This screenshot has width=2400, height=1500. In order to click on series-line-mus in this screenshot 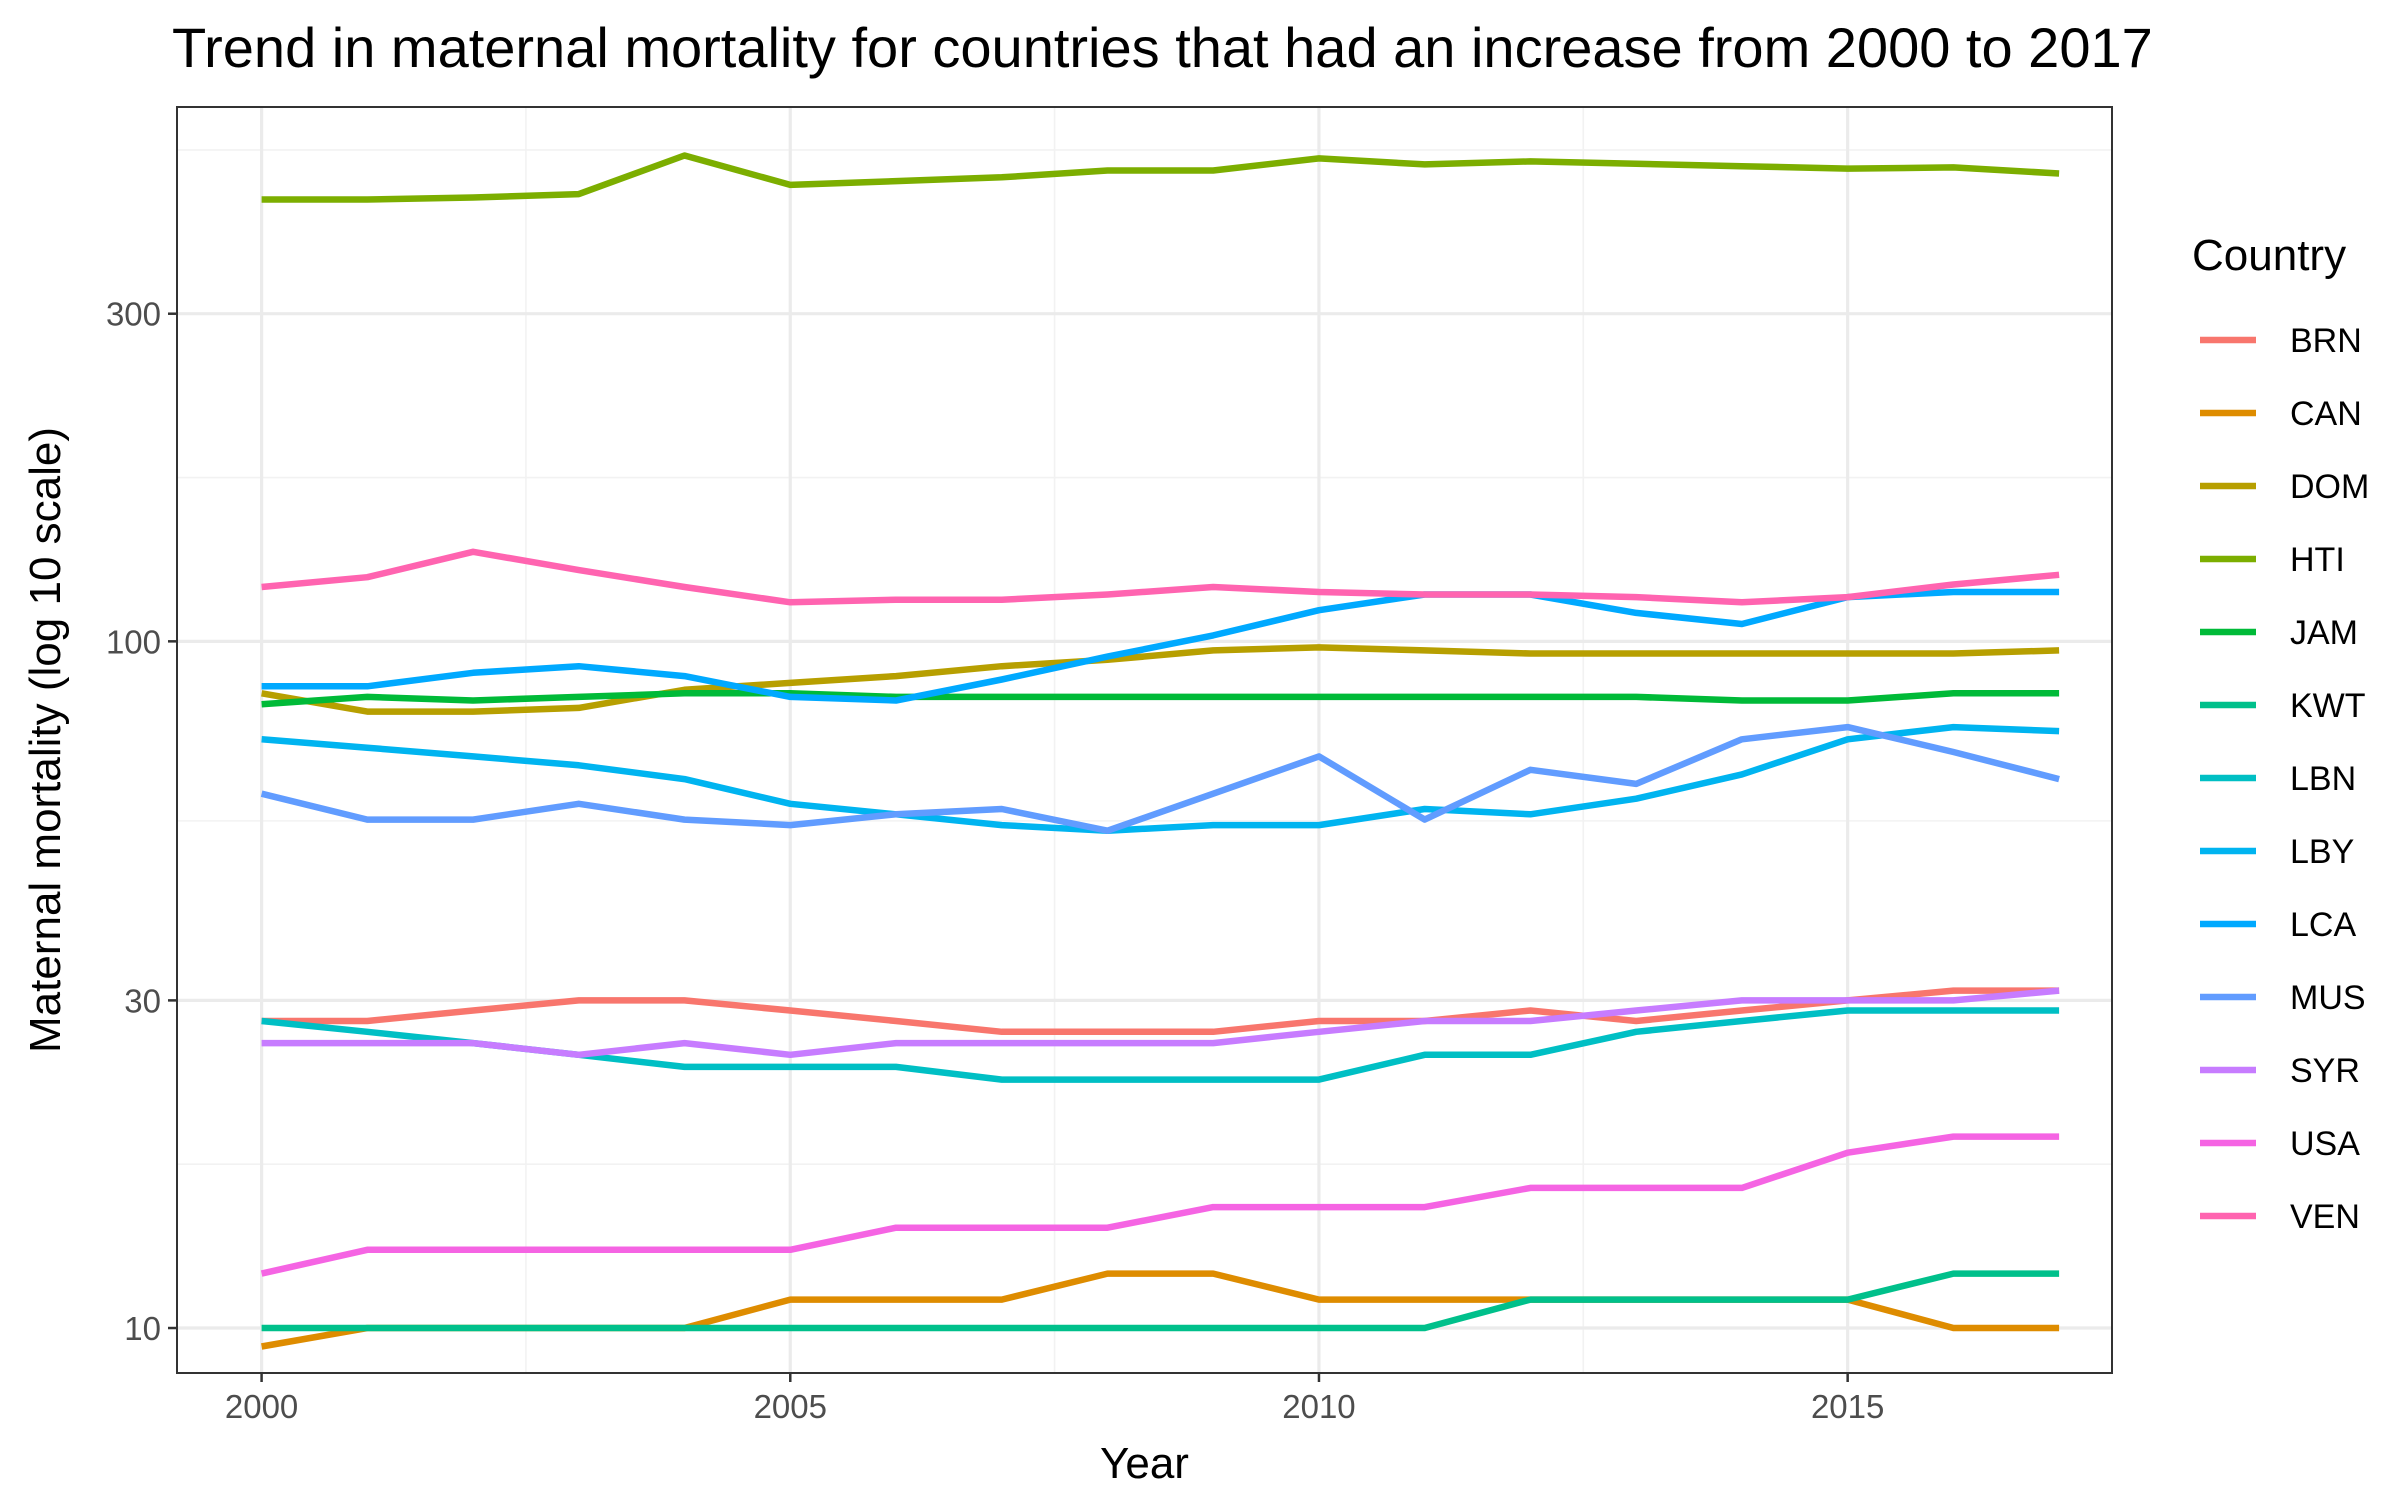, I will do `click(1160, 778)`.